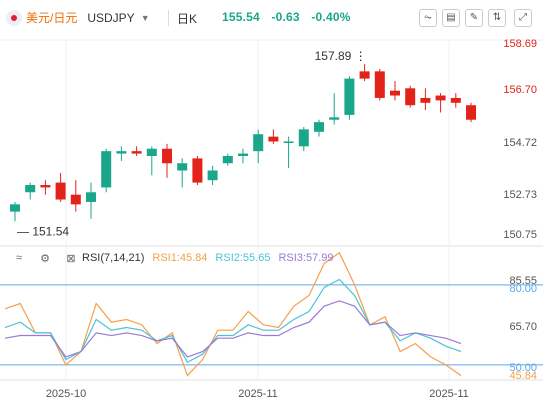  I want to click on divider, so click(168, 18).